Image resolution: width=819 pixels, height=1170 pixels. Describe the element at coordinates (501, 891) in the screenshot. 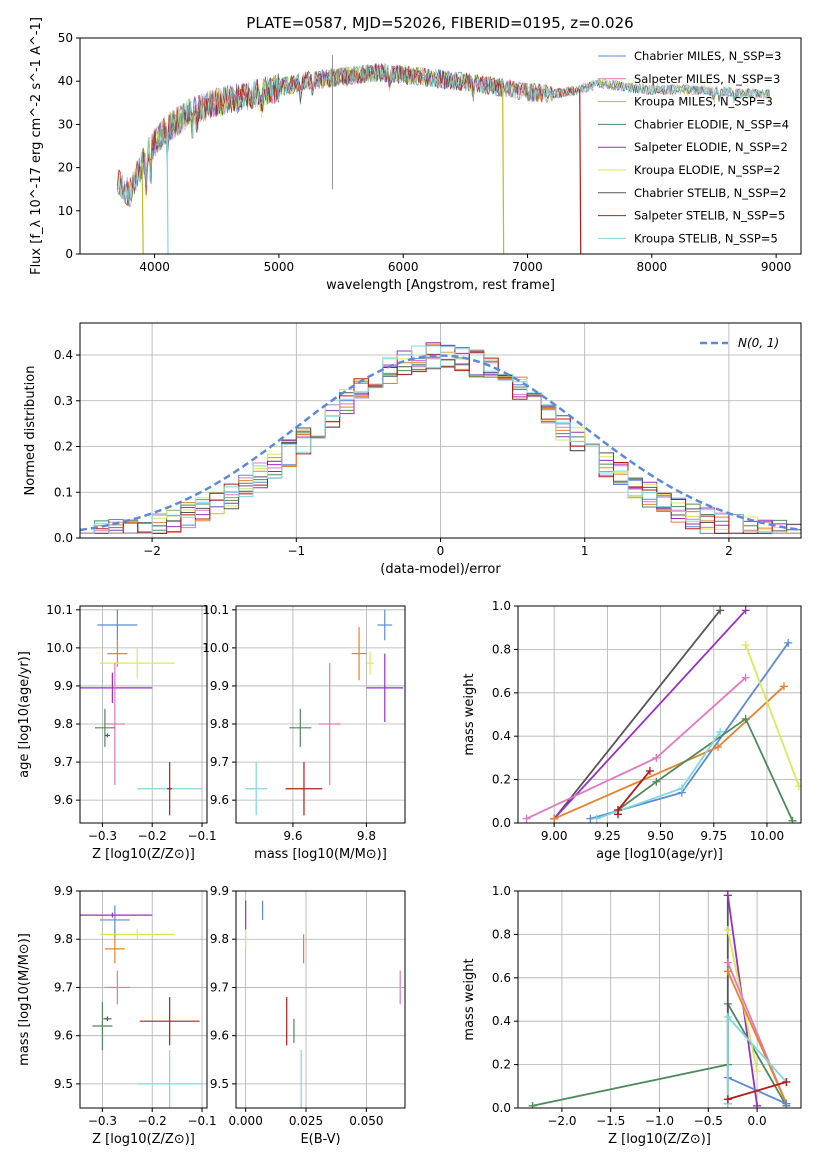

I see `y-tick-label: 1.0` at that location.